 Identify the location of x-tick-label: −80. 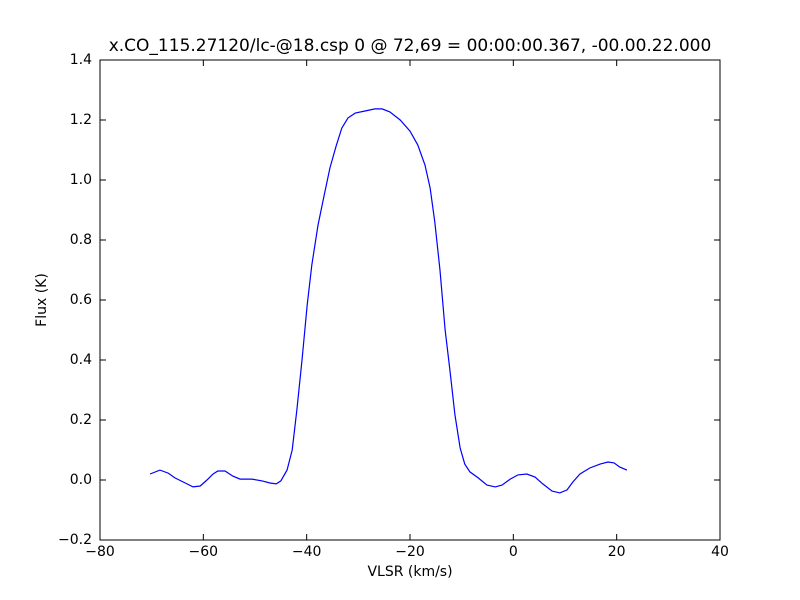
(100, 552).